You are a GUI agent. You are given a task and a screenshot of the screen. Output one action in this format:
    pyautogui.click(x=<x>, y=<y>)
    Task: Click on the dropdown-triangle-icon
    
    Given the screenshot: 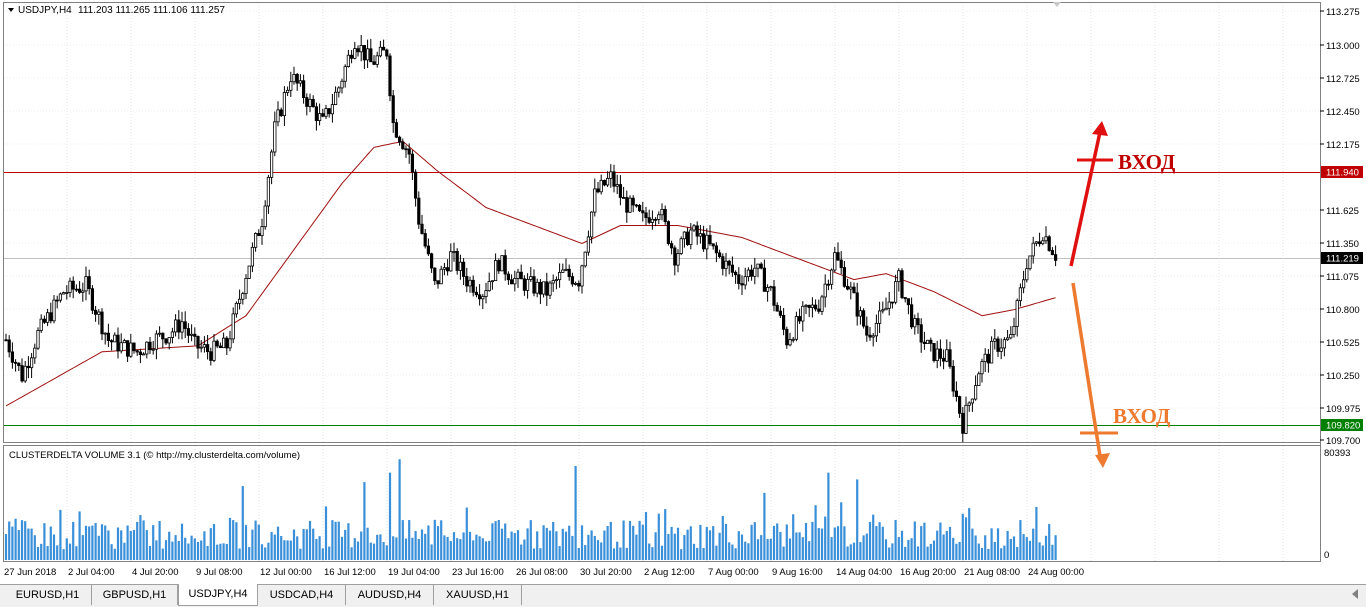 What is the action you would take?
    pyautogui.click(x=11, y=10)
    